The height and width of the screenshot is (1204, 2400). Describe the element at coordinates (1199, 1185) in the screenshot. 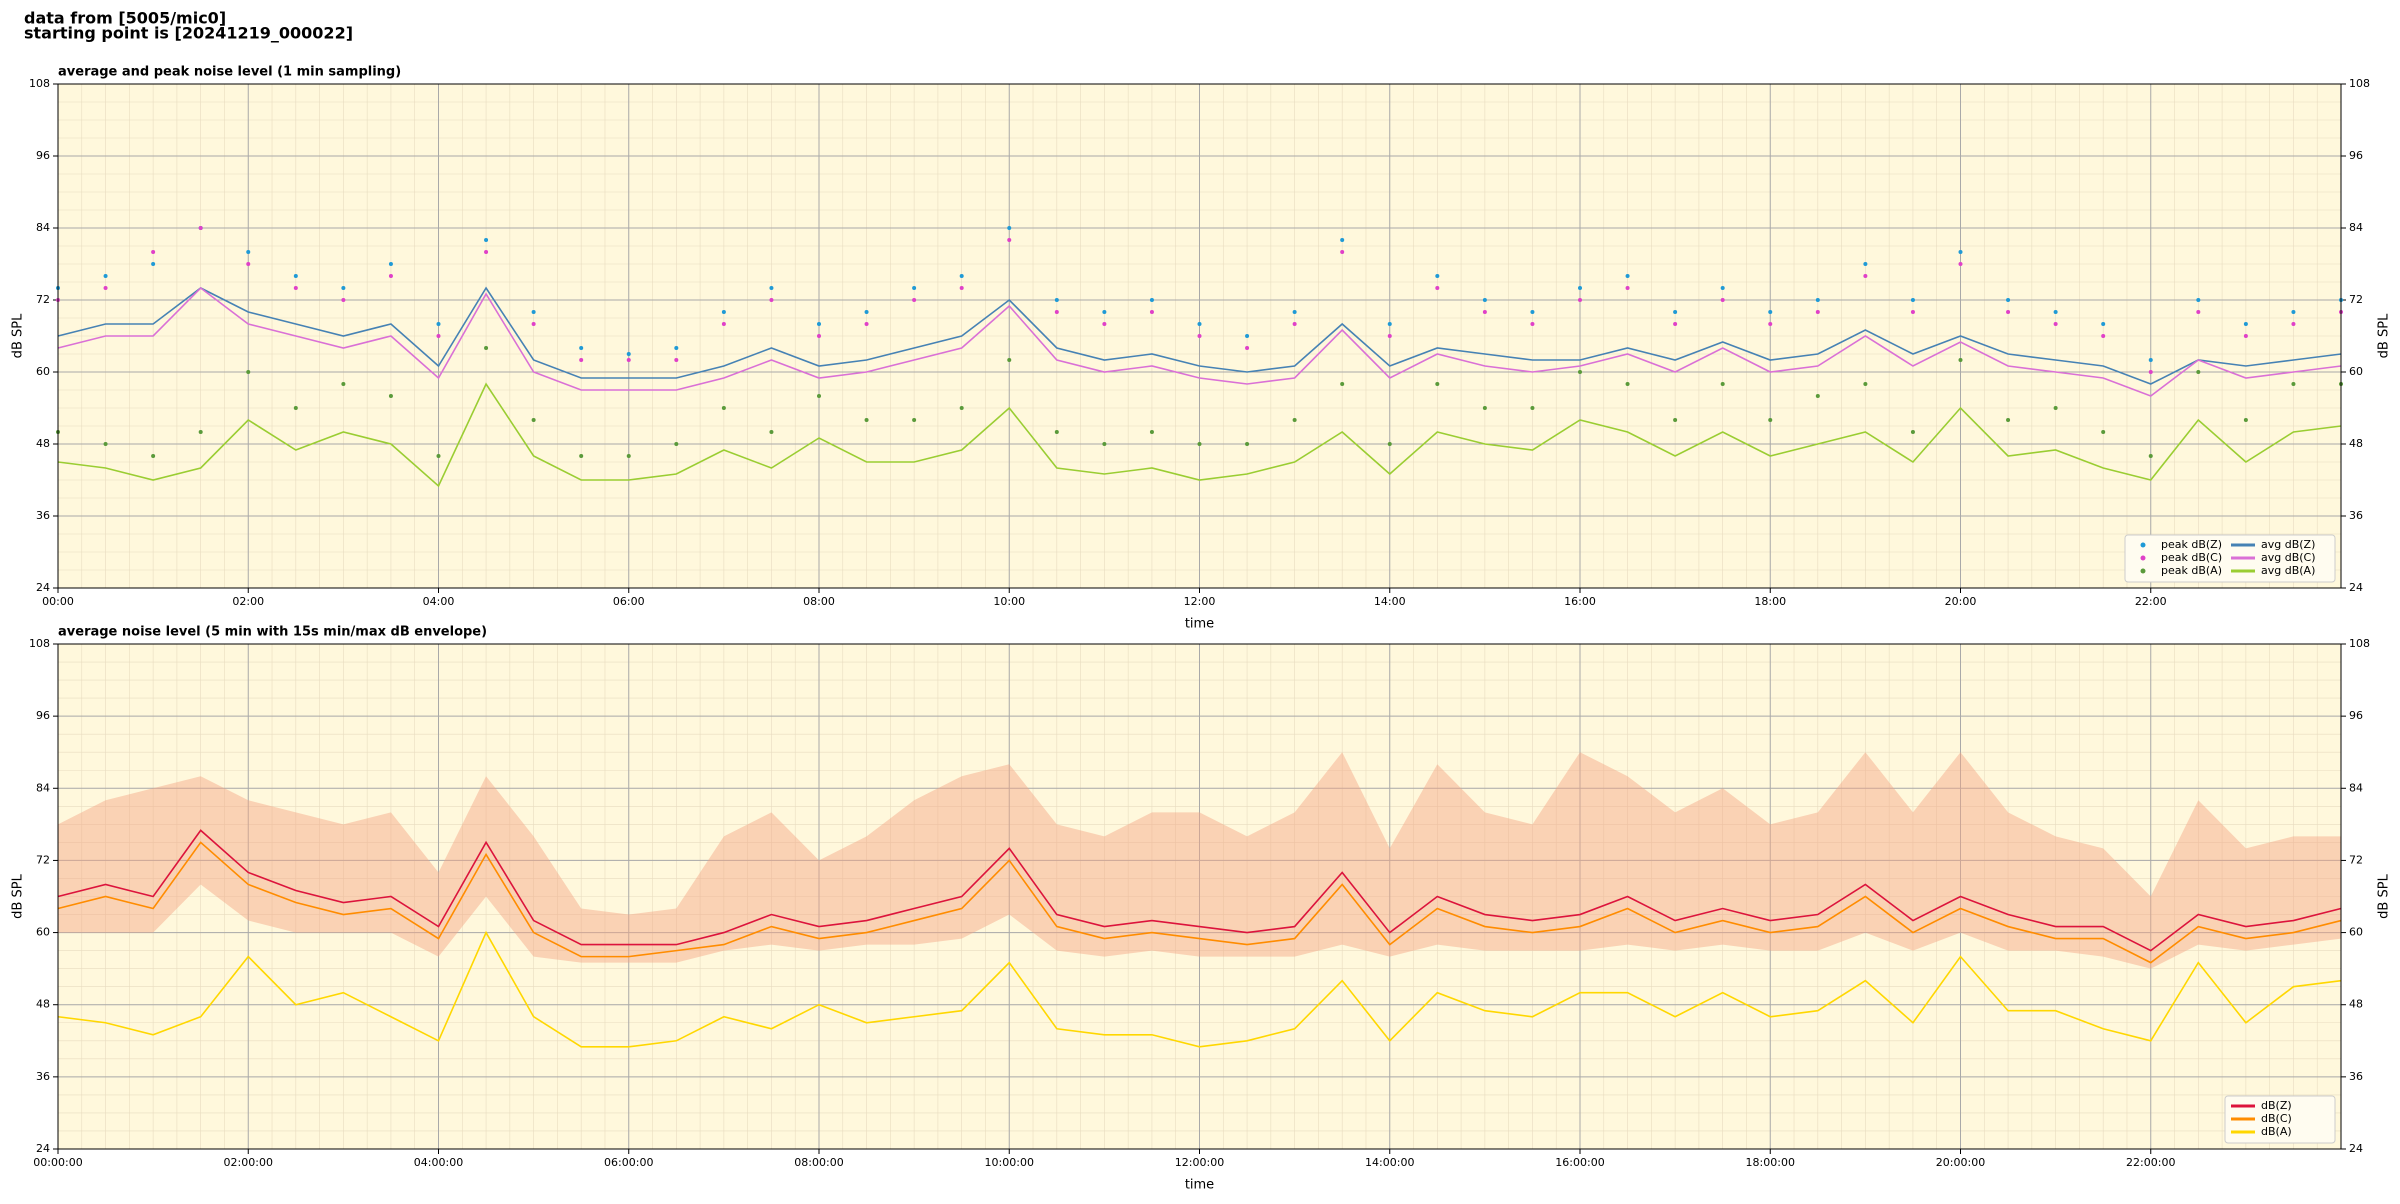

I see `x-axis-label: time` at that location.